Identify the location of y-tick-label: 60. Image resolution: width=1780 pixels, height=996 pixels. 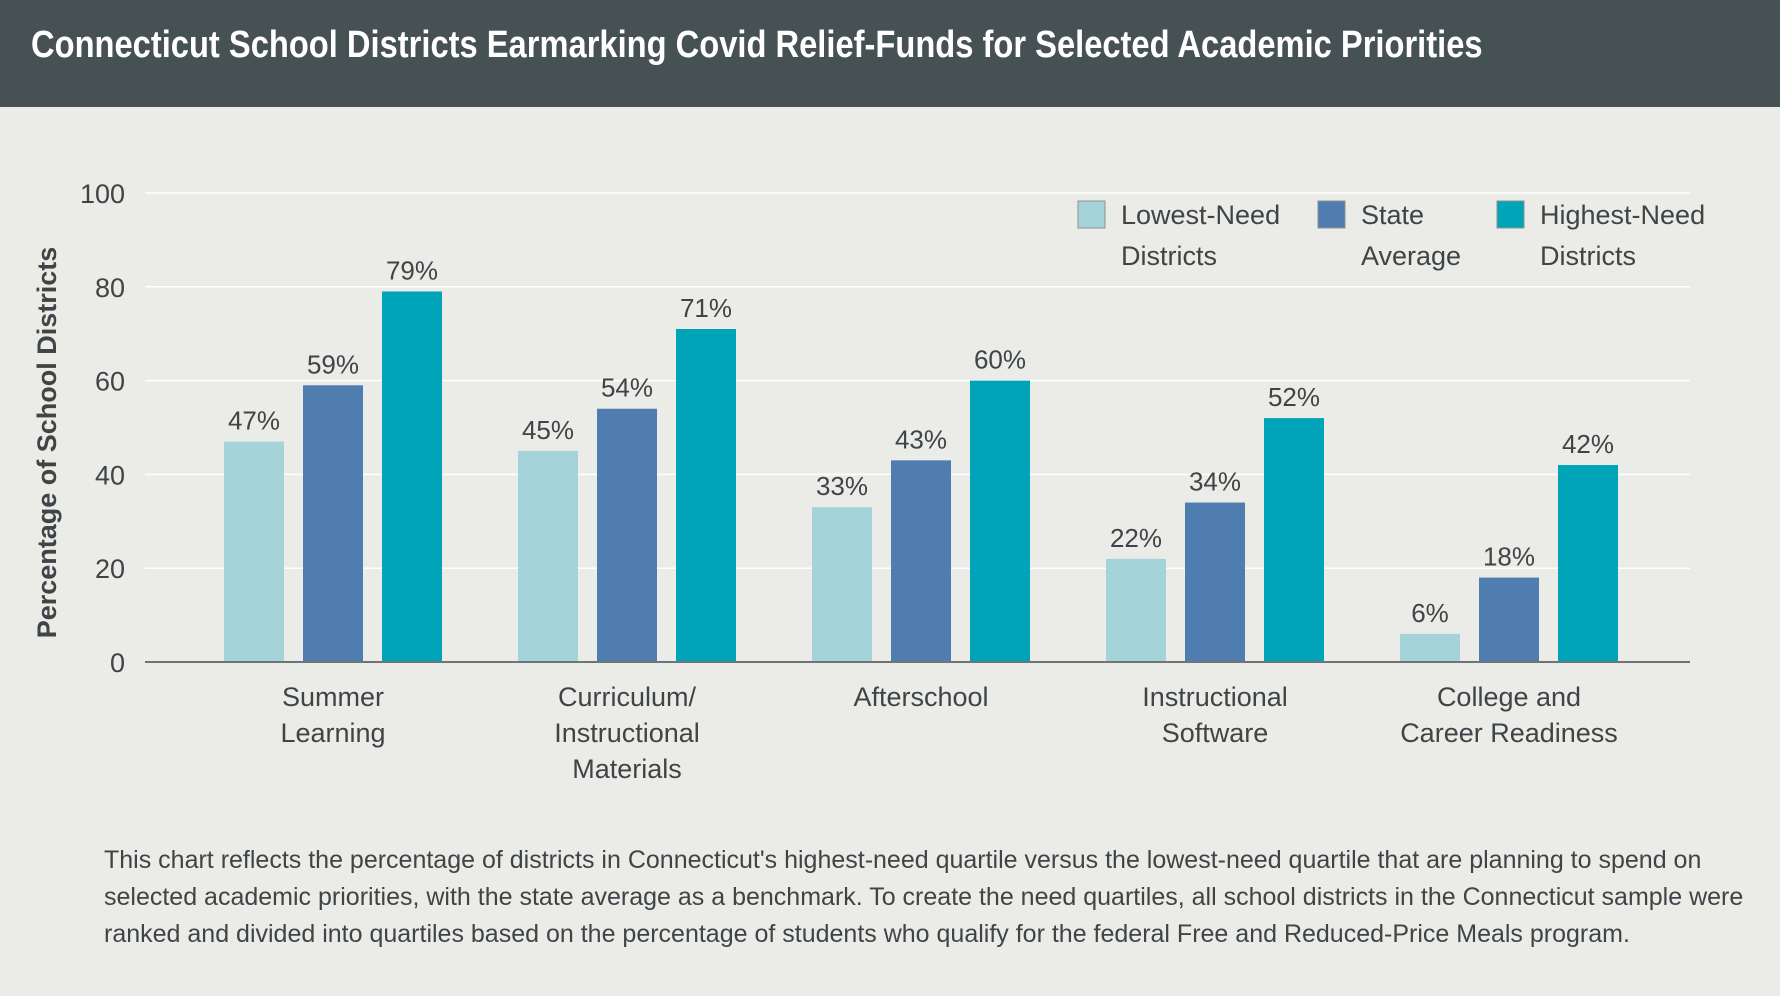
(110, 382).